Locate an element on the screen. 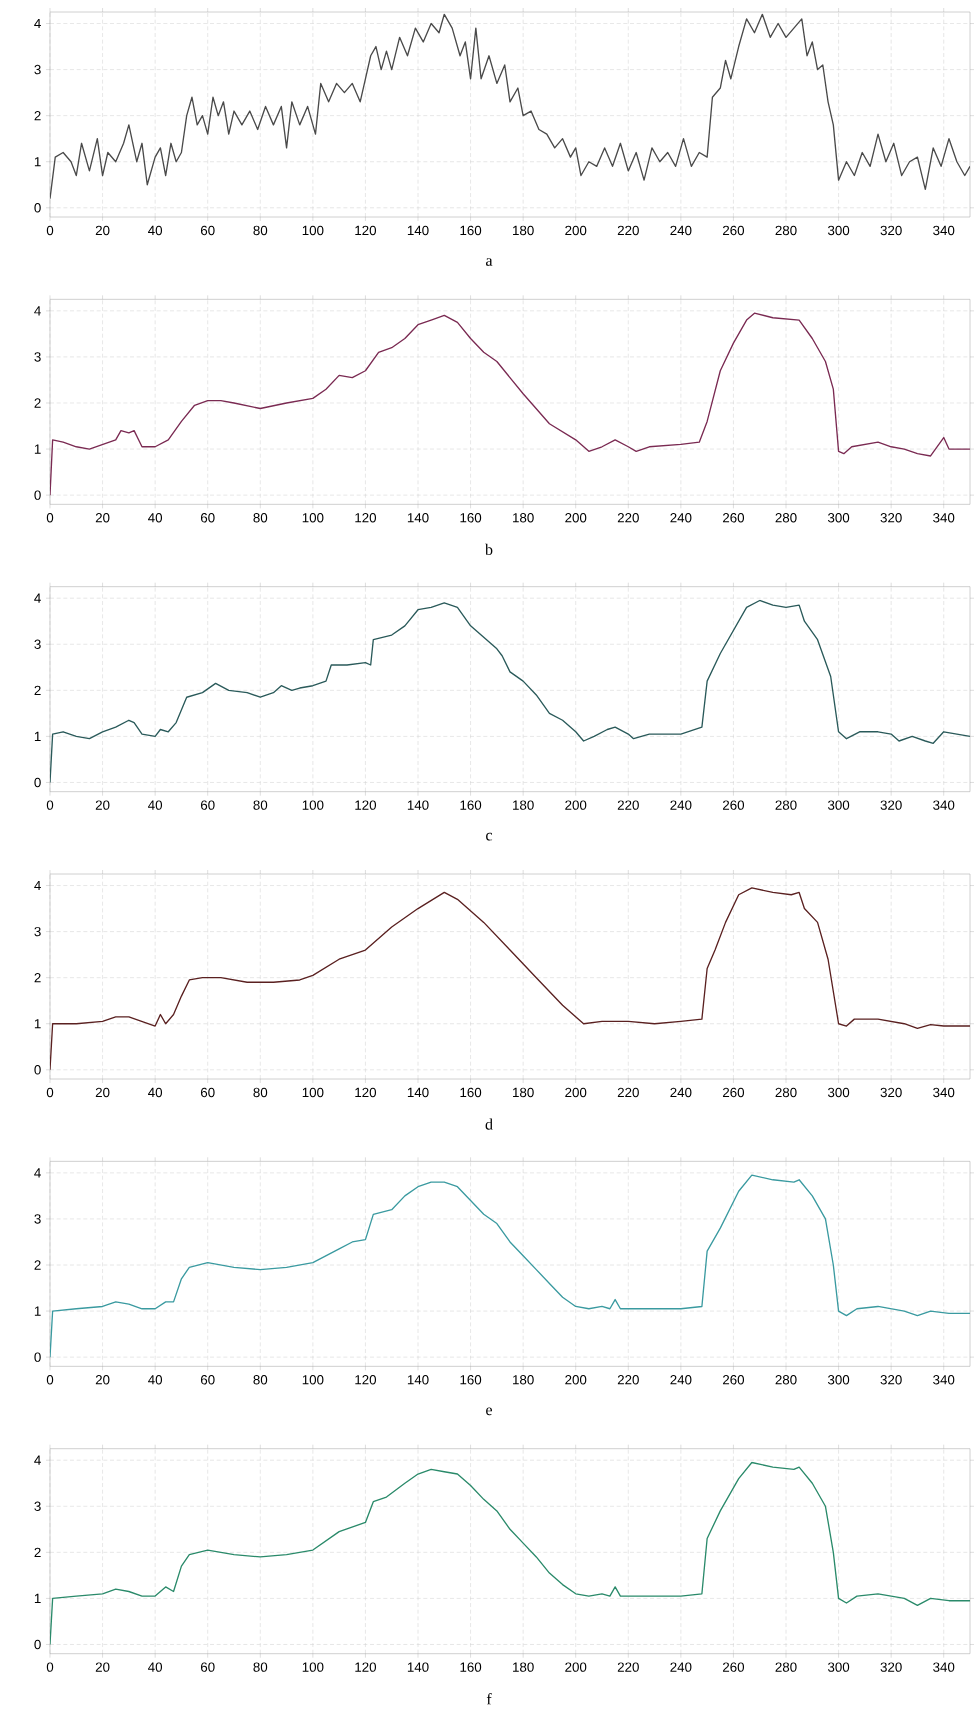 This screenshot has width=978, height=1724. text: c is located at coordinates (489, 836).